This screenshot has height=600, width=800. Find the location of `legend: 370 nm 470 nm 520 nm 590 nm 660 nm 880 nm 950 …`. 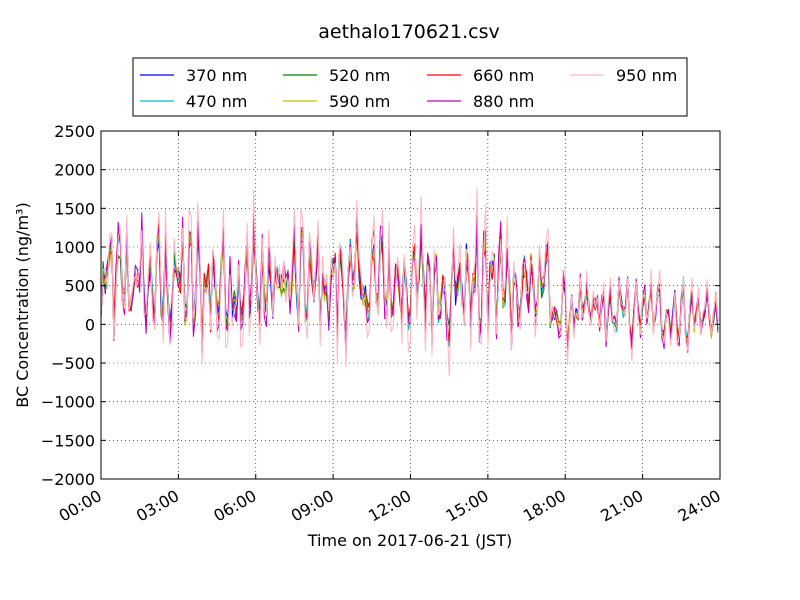

legend: 370 nm 470 nm 520 nm 590 nm 660 nm 880 nm 950 … is located at coordinates (410, 87).